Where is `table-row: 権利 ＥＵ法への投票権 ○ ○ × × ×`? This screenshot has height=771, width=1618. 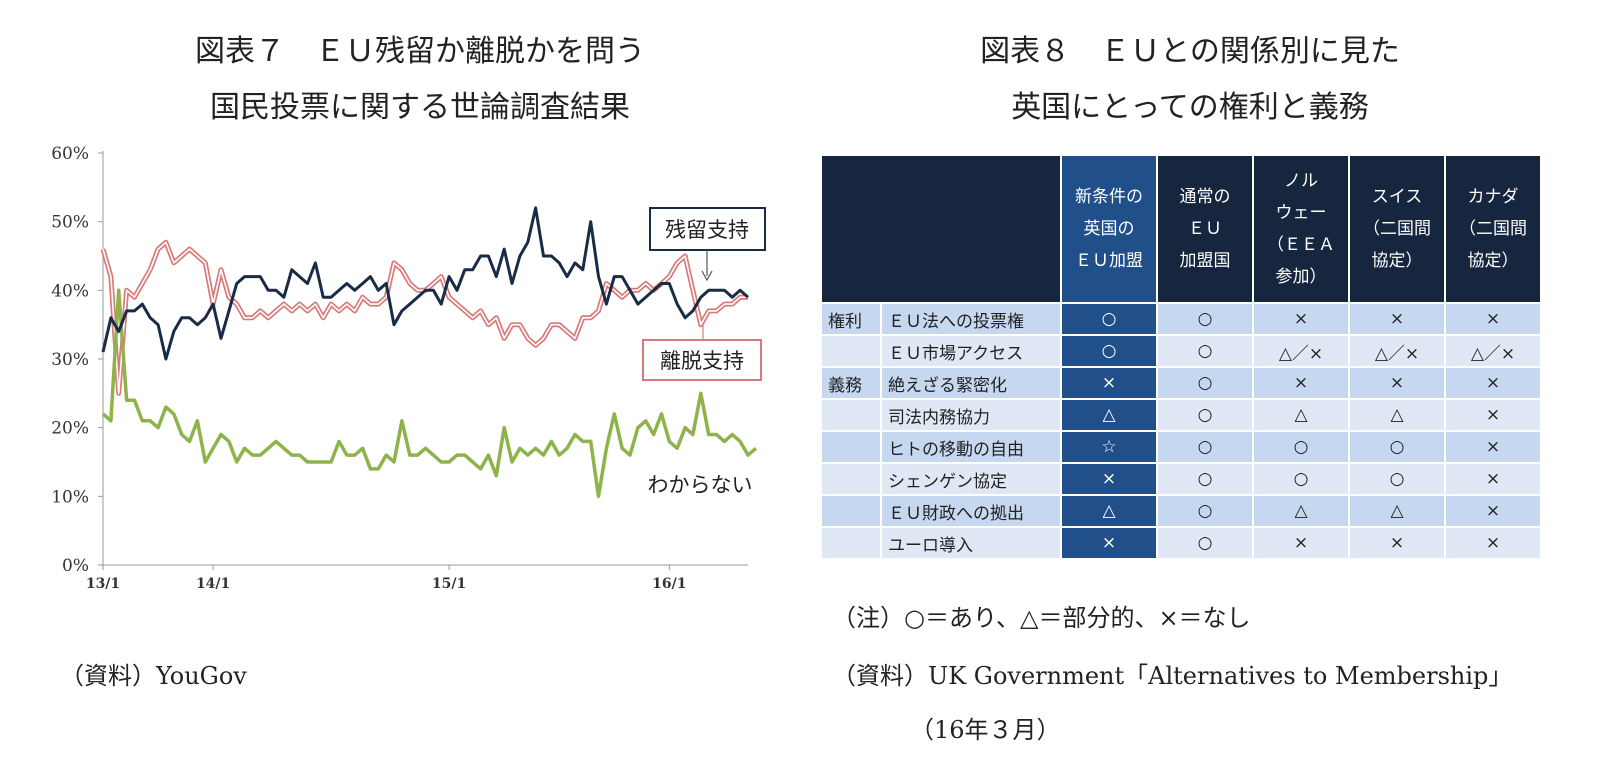
table-row: 権利 ＥＵ法への投票権 ○ ○ × × × is located at coordinates (1181, 319).